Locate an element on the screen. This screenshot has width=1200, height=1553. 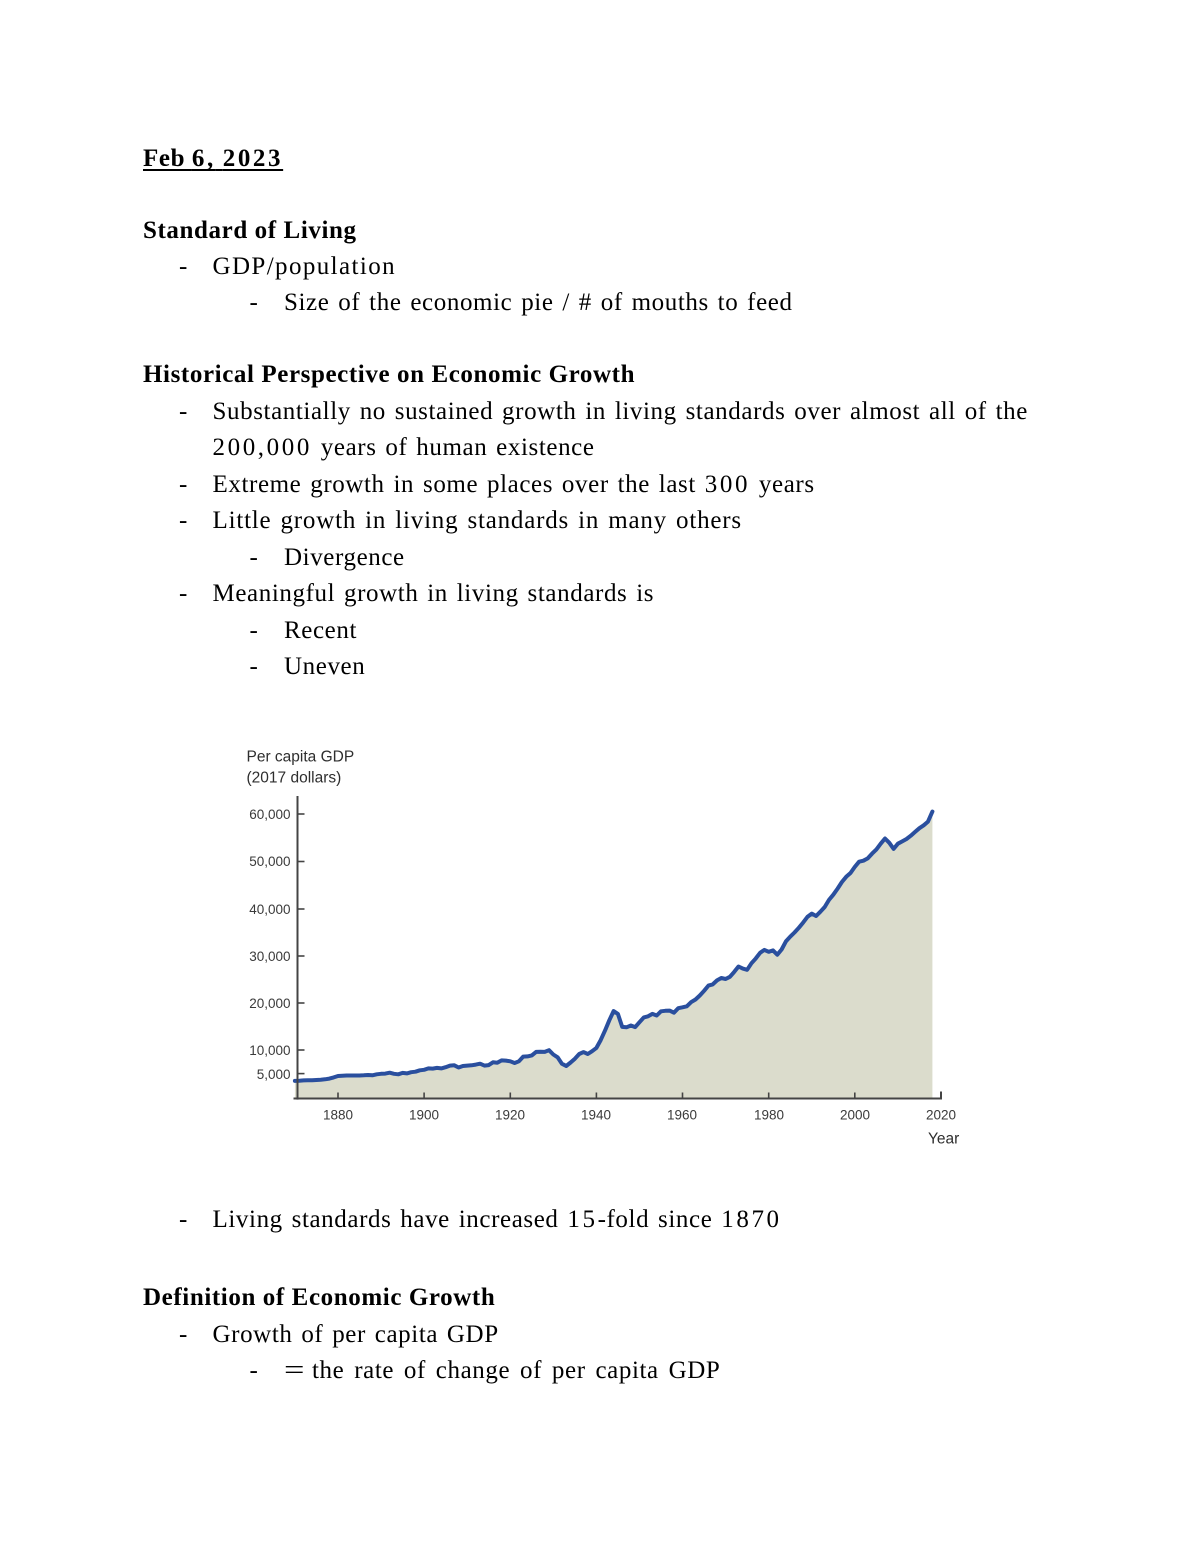
svg-text: 1940 is located at coordinates (596, 1115).